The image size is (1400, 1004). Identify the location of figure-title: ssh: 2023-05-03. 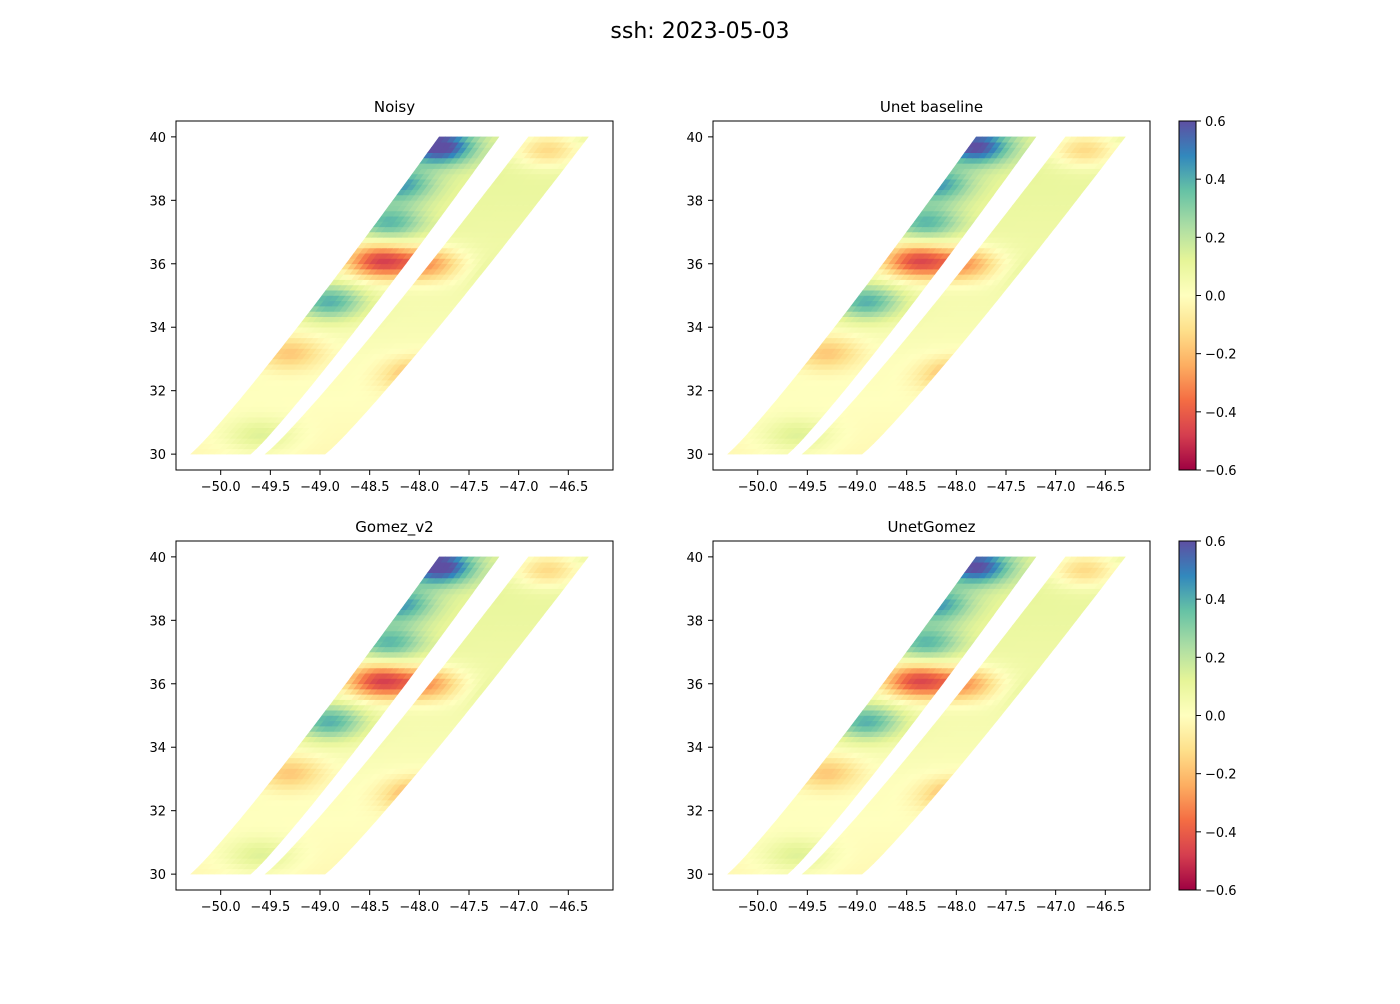
(699, 31).